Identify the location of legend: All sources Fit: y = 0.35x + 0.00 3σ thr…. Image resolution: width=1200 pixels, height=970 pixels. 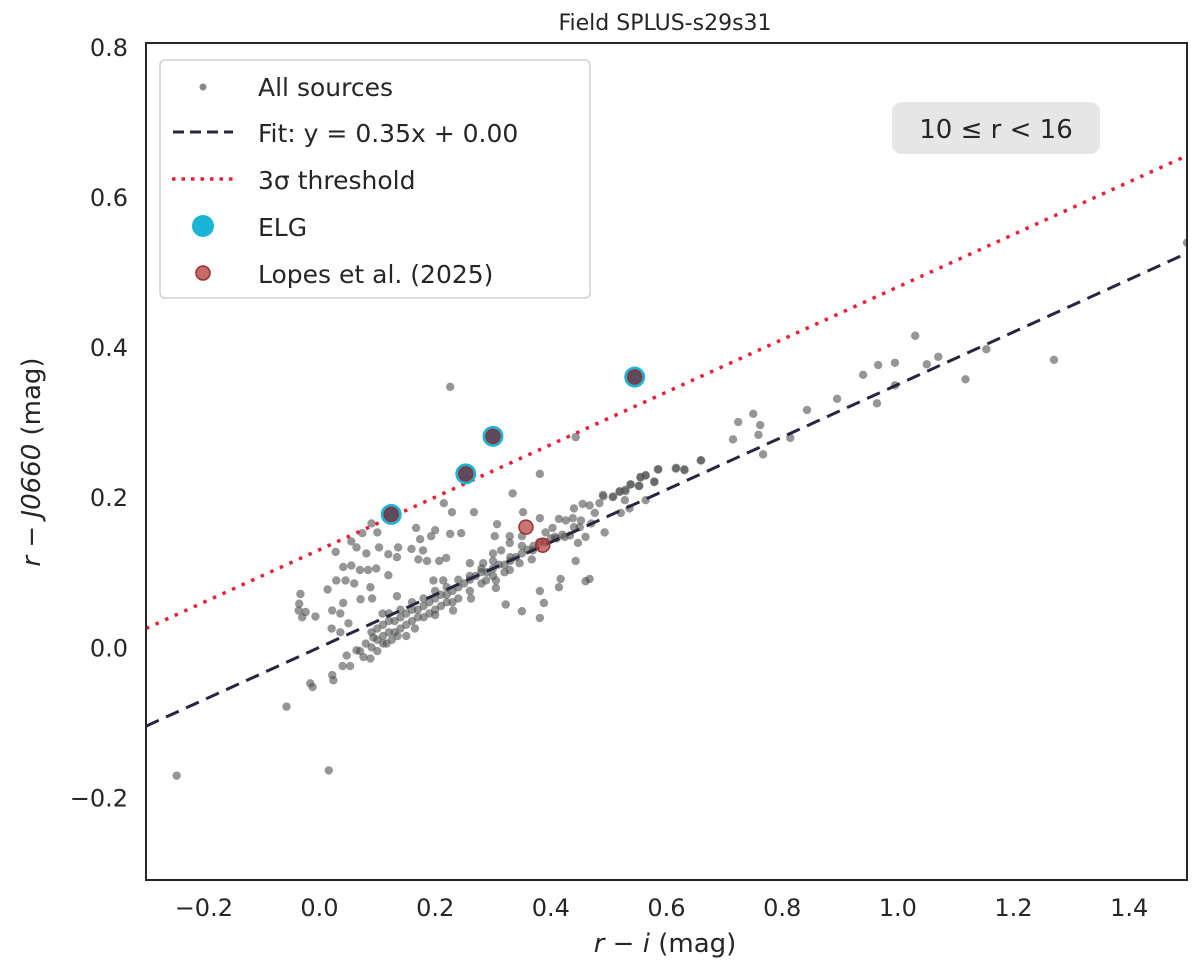
(375, 179).